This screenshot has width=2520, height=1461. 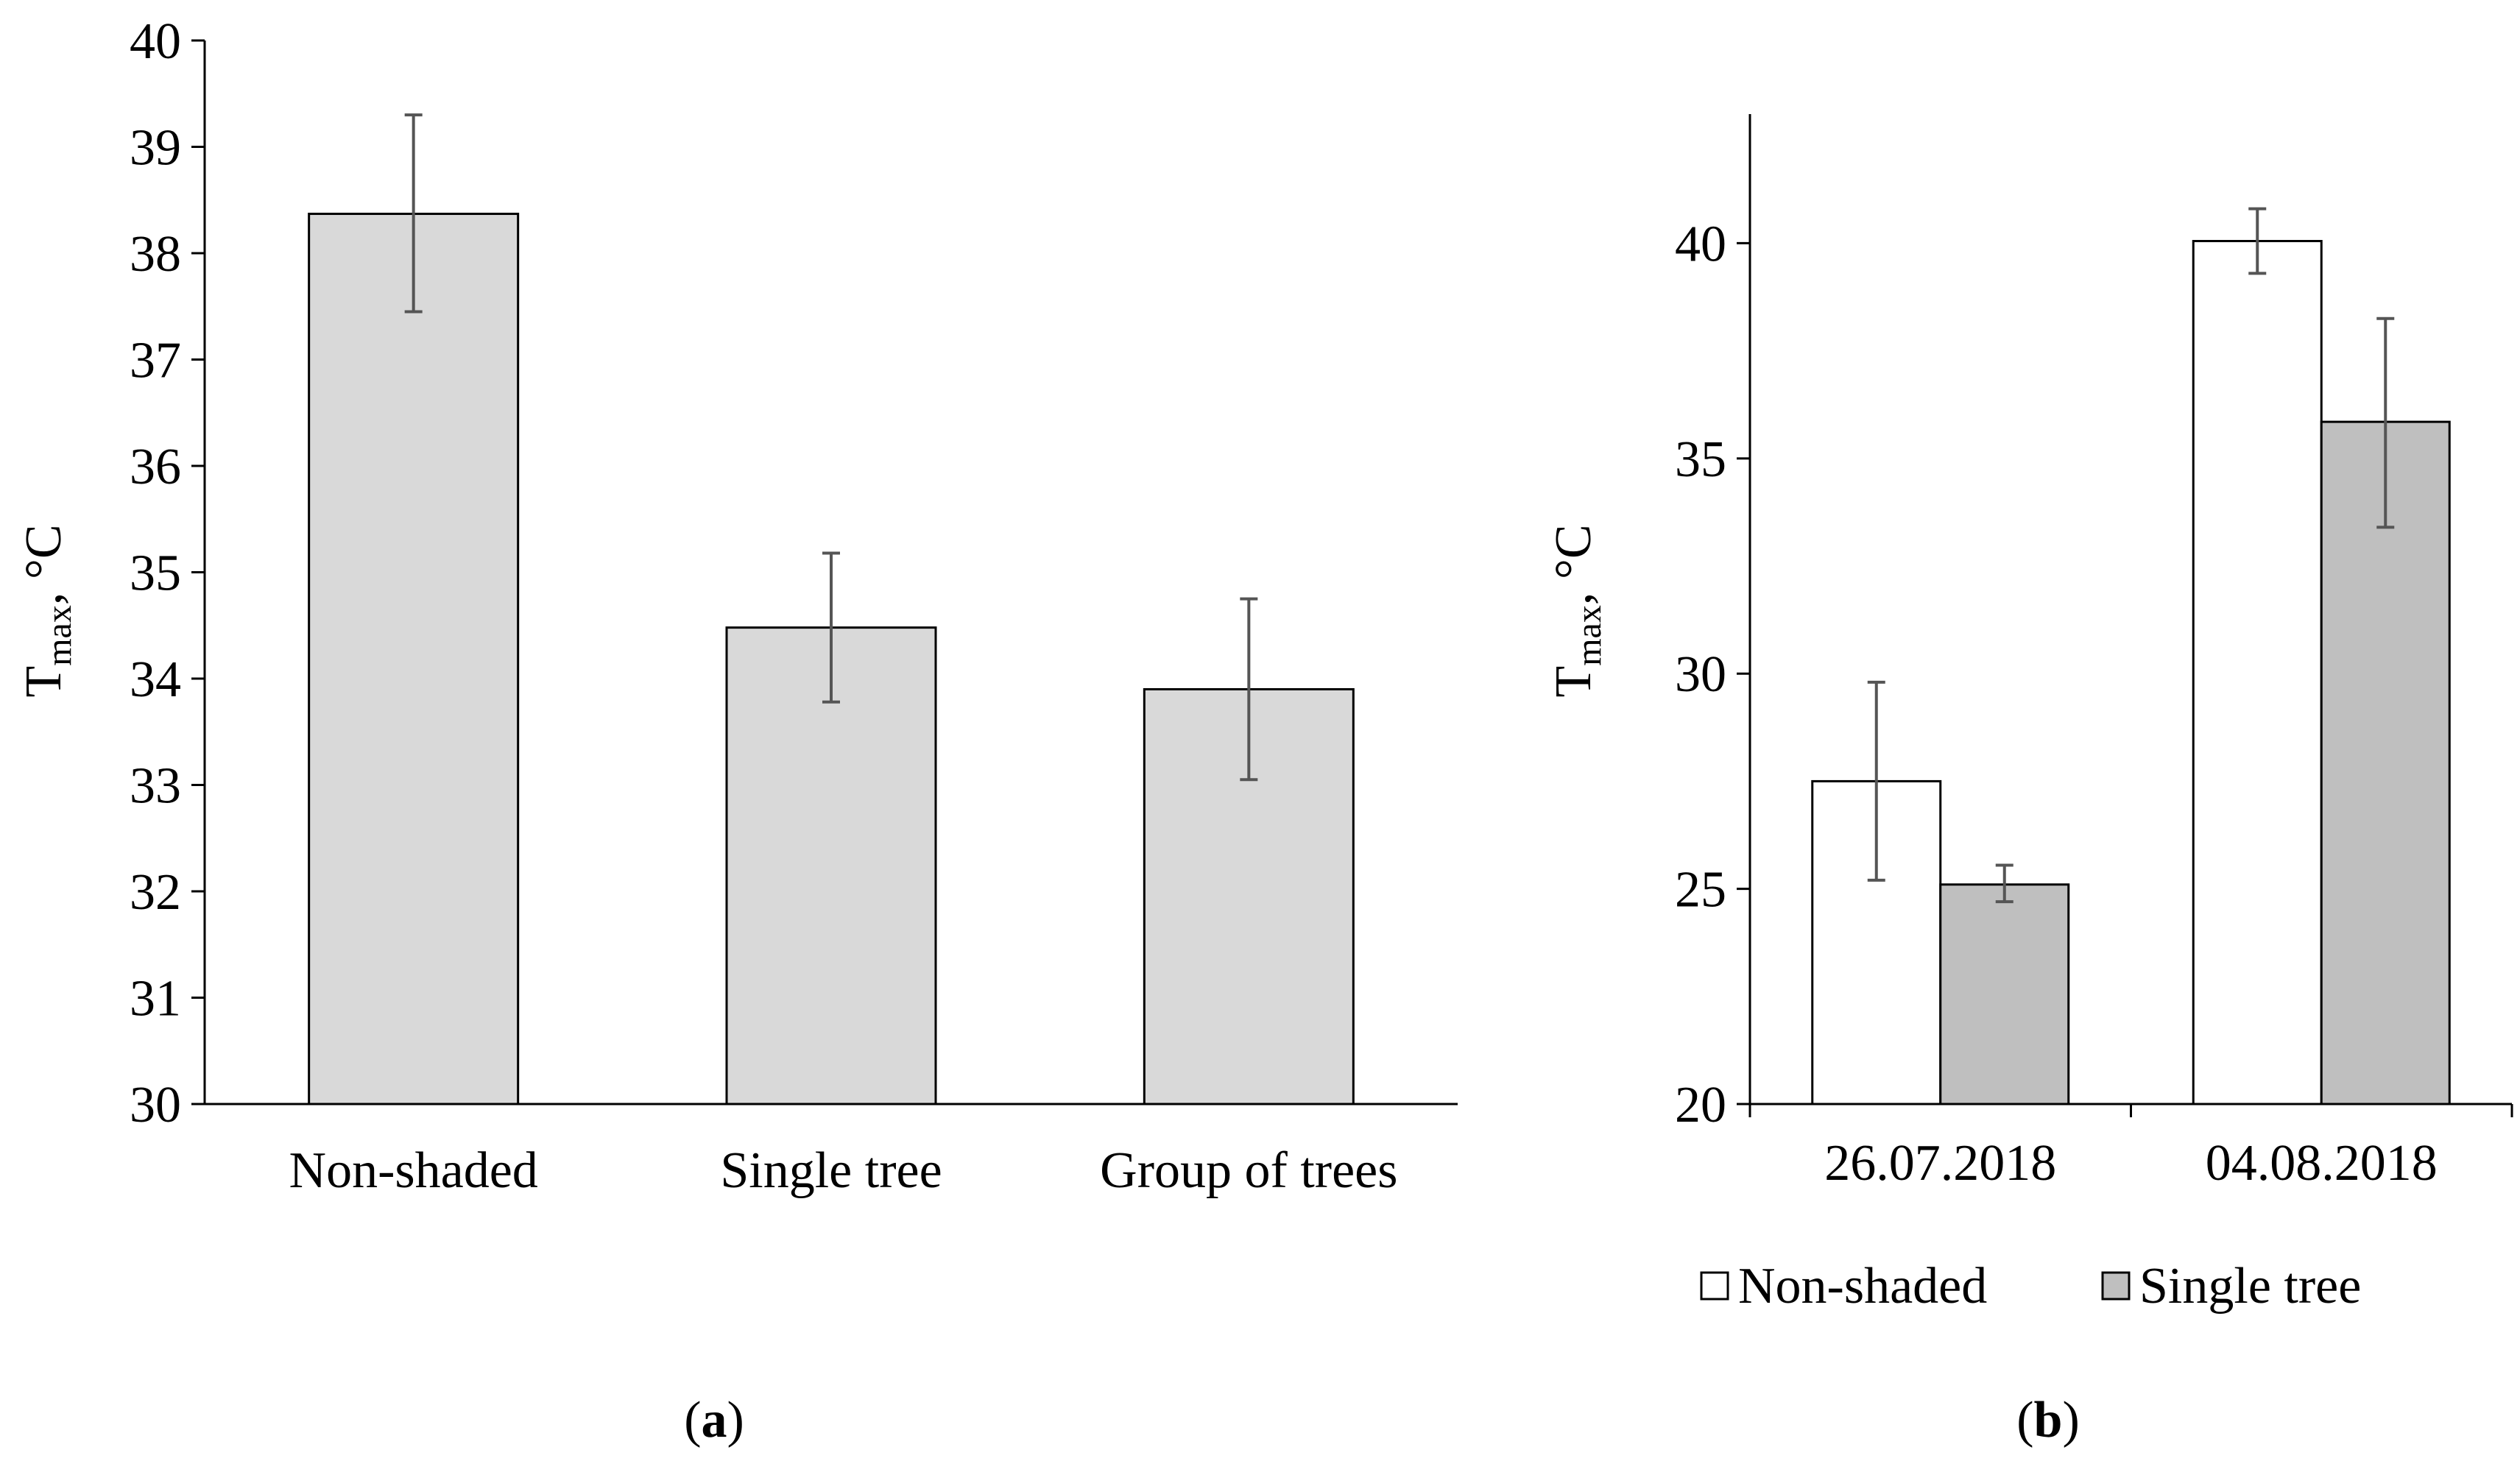 I want to click on legend-label-single-tree: Single tree, so click(x=2250, y=1287).